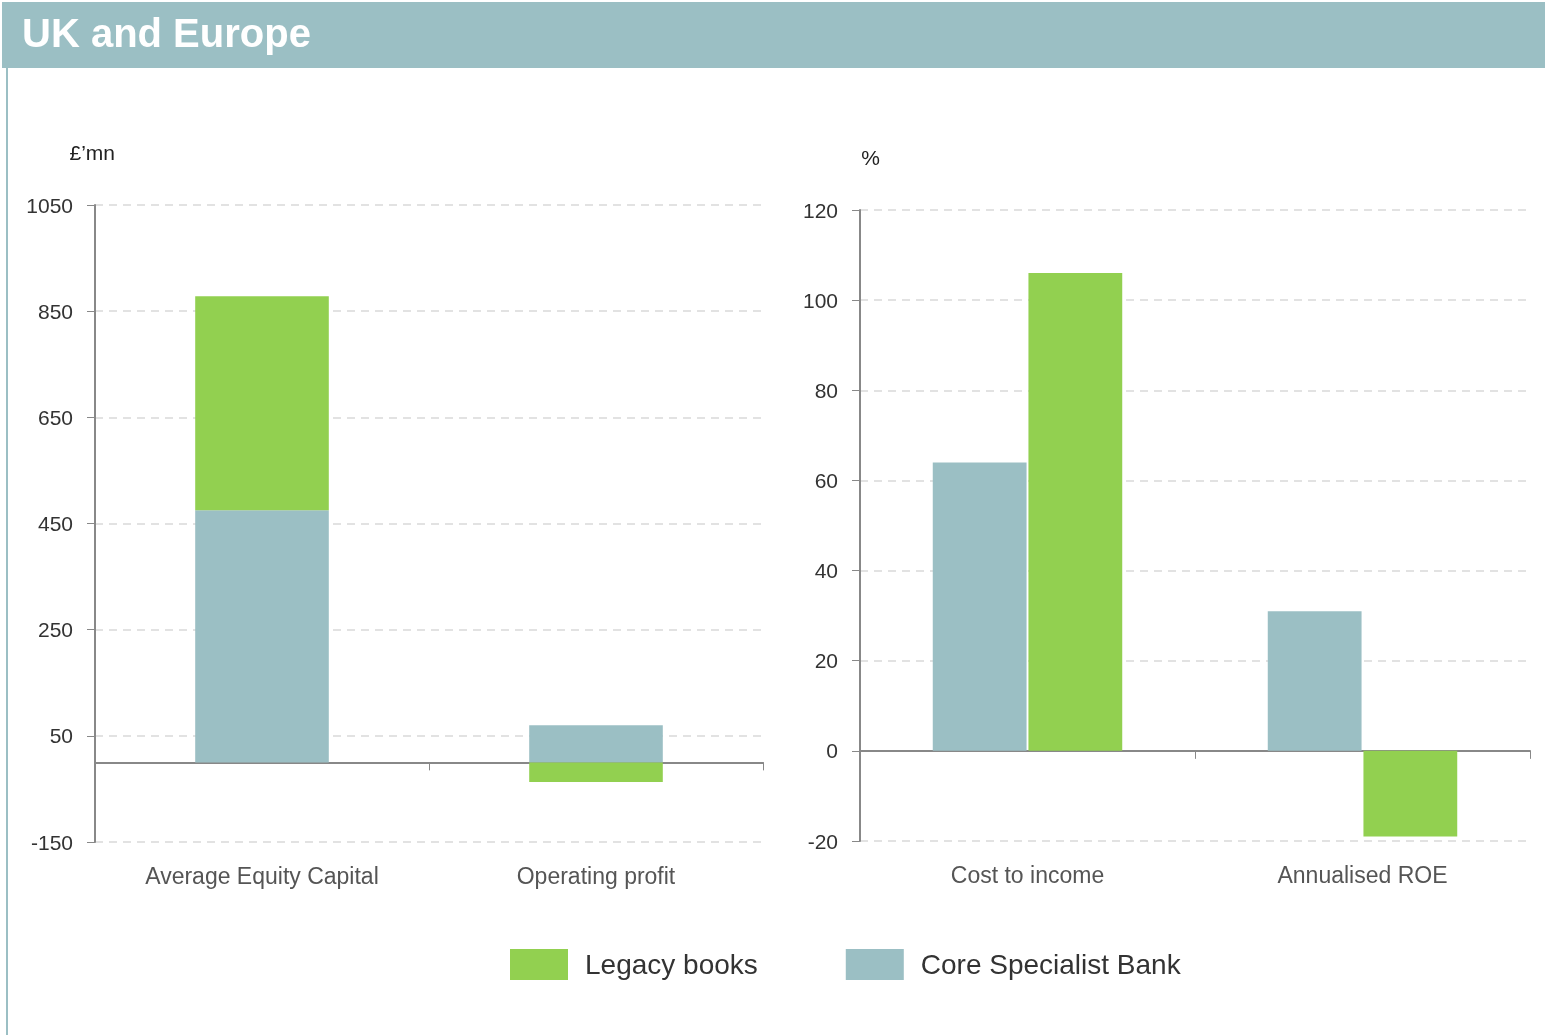 This screenshot has width=1545, height=1035. What do you see at coordinates (822, 841) in the screenshot?
I see `y-tick-label: -20` at bounding box center [822, 841].